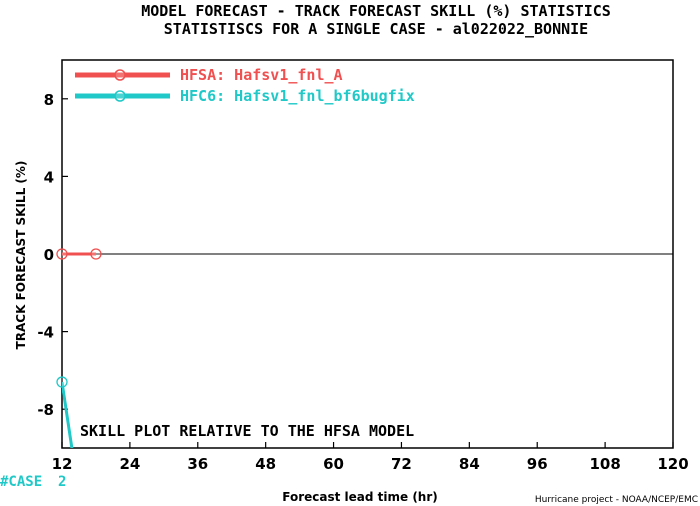  What do you see at coordinates (247, 431) in the screenshot?
I see `skill-annotation: SKILL PLOT RELATIVE TO THE HFSA MODEL` at bounding box center [247, 431].